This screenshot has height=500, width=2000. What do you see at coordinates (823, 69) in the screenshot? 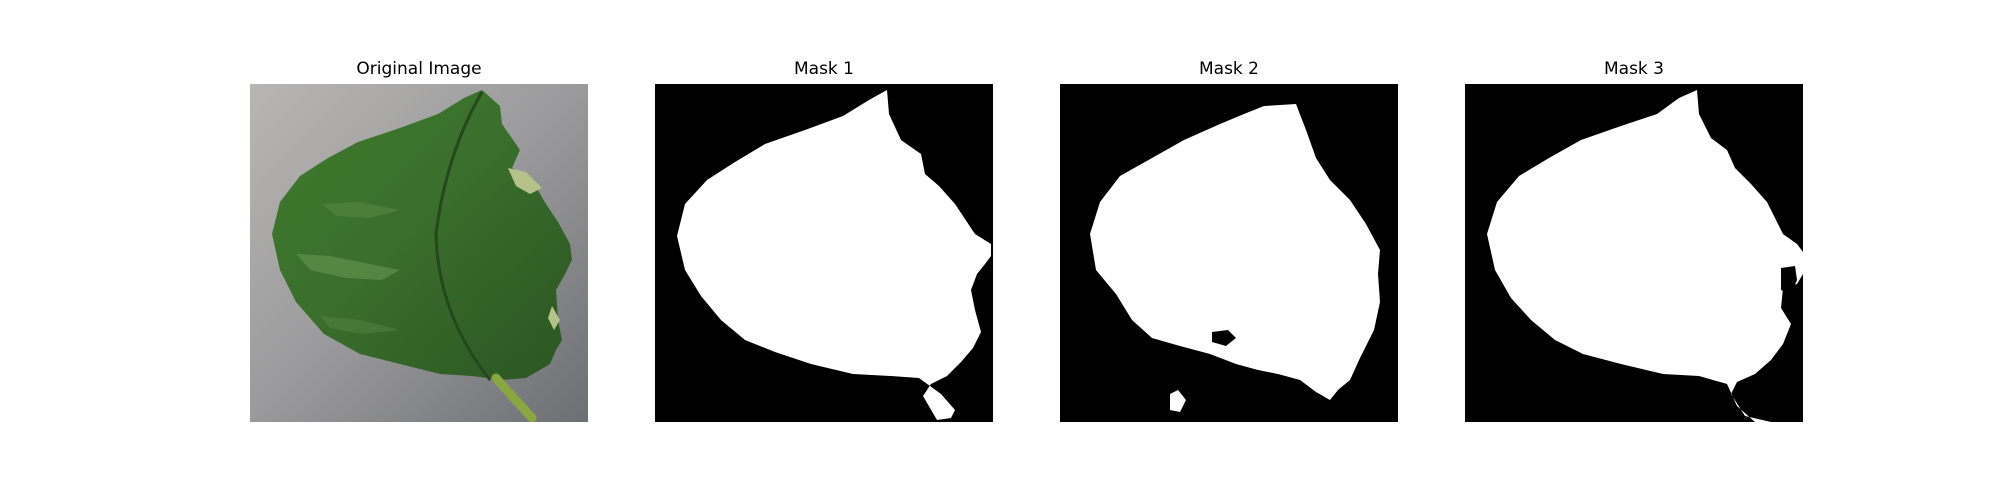
I see `panel-title: Mask 1` at bounding box center [823, 69].